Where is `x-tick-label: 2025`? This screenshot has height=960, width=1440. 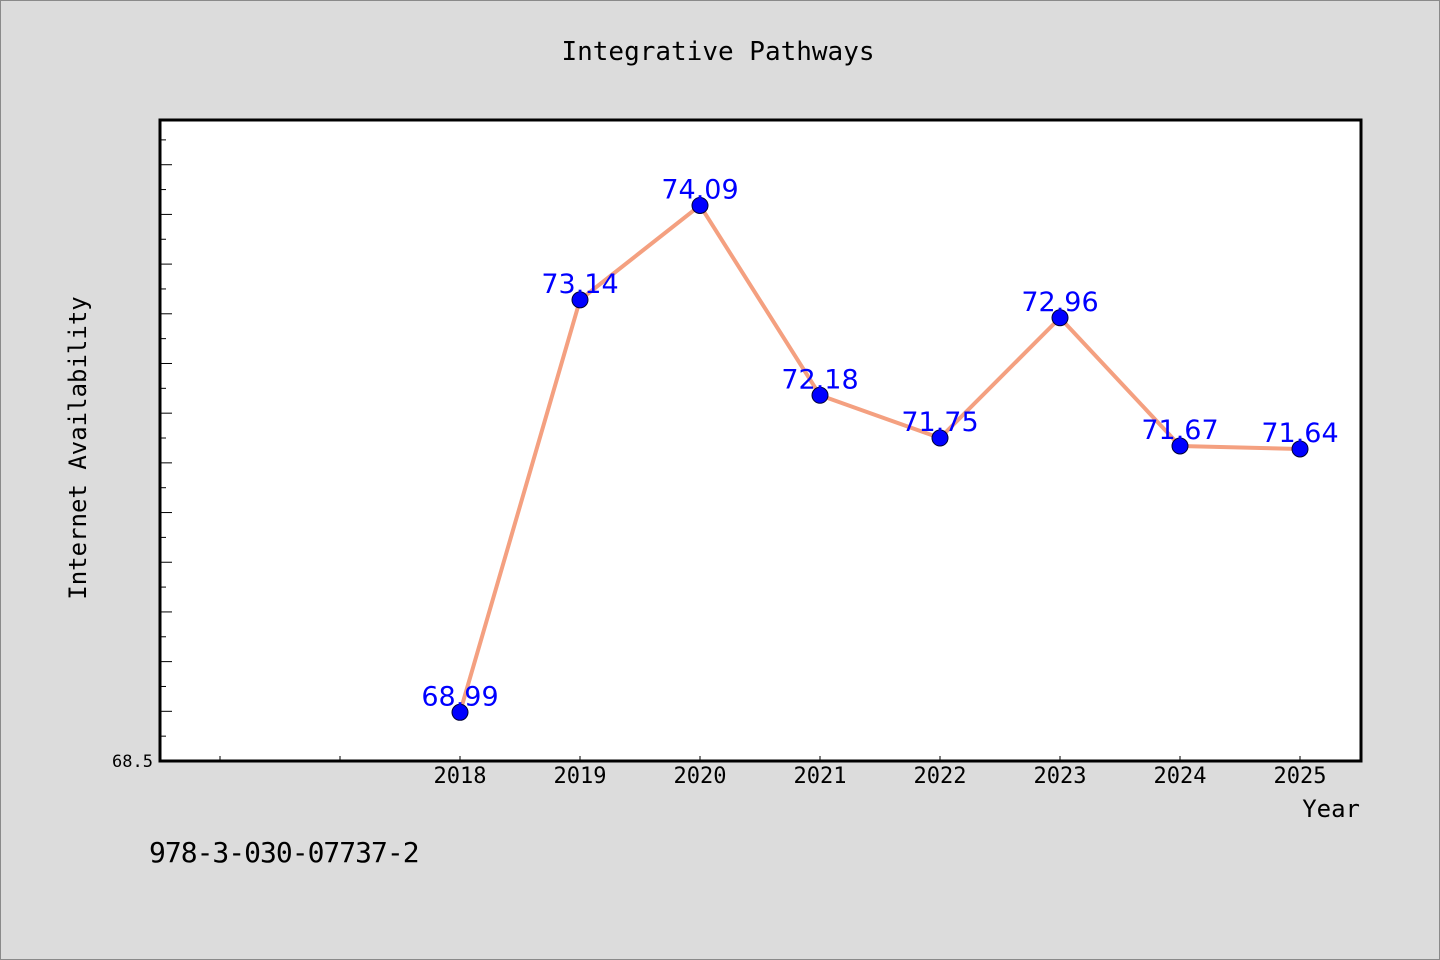
x-tick-label: 2025 is located at coordinates (1300, 776).